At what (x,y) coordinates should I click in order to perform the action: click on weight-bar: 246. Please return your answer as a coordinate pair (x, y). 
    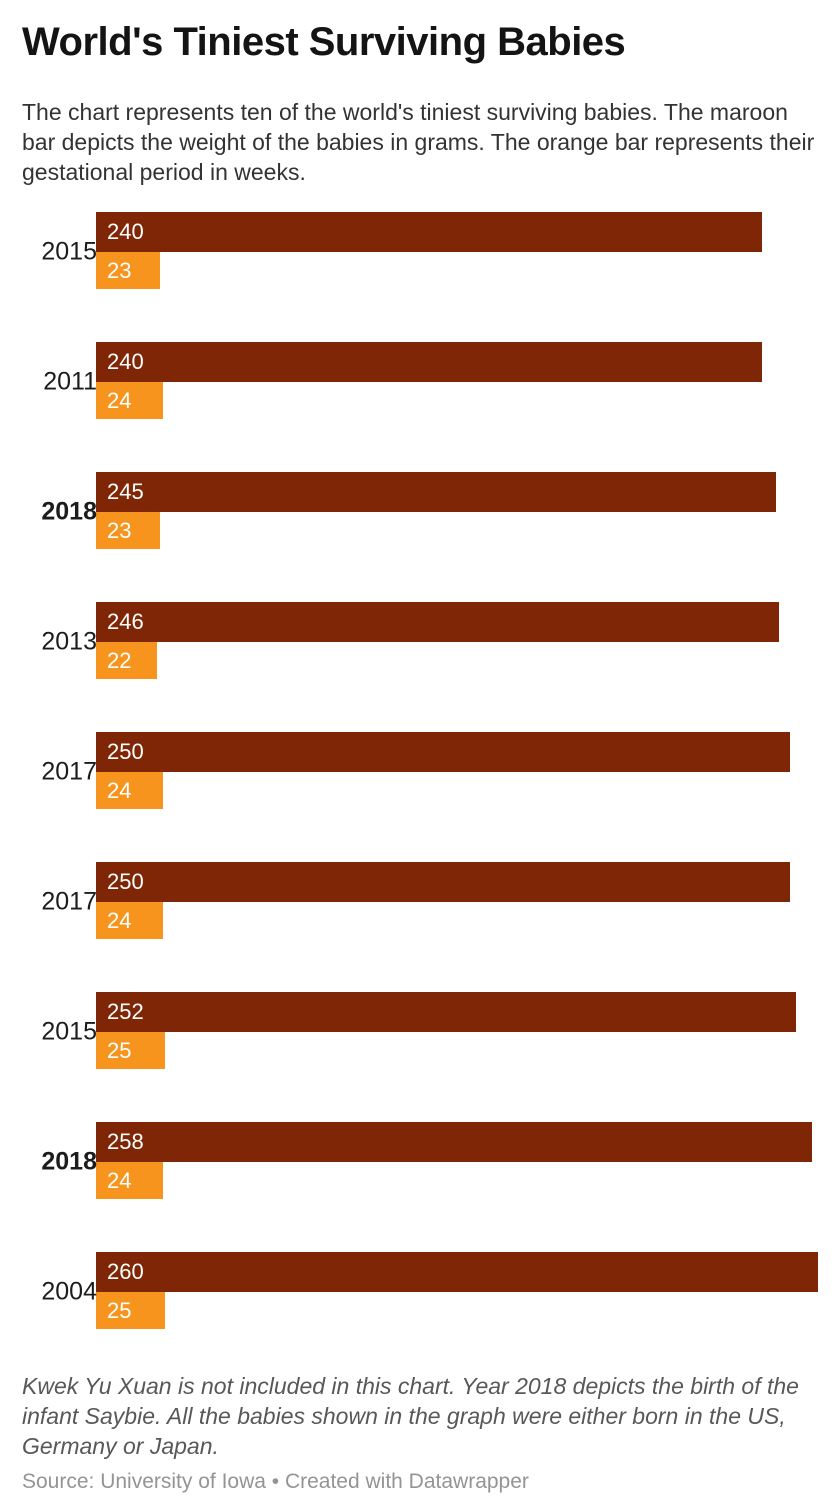
    Looking at the image, I should click on (437, 622).